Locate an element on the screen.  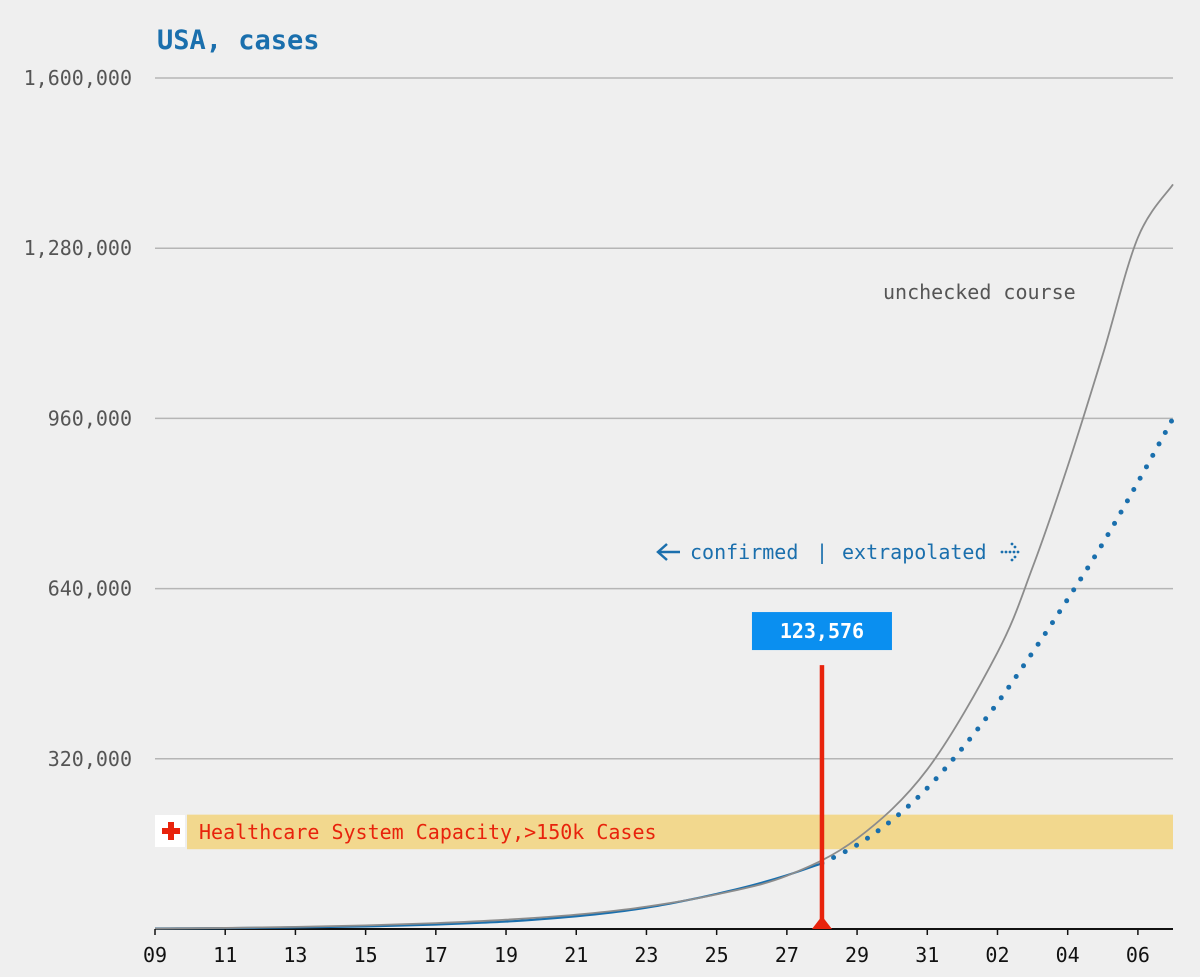
x-tick-label: 15 is located at coordinates (366, 955).